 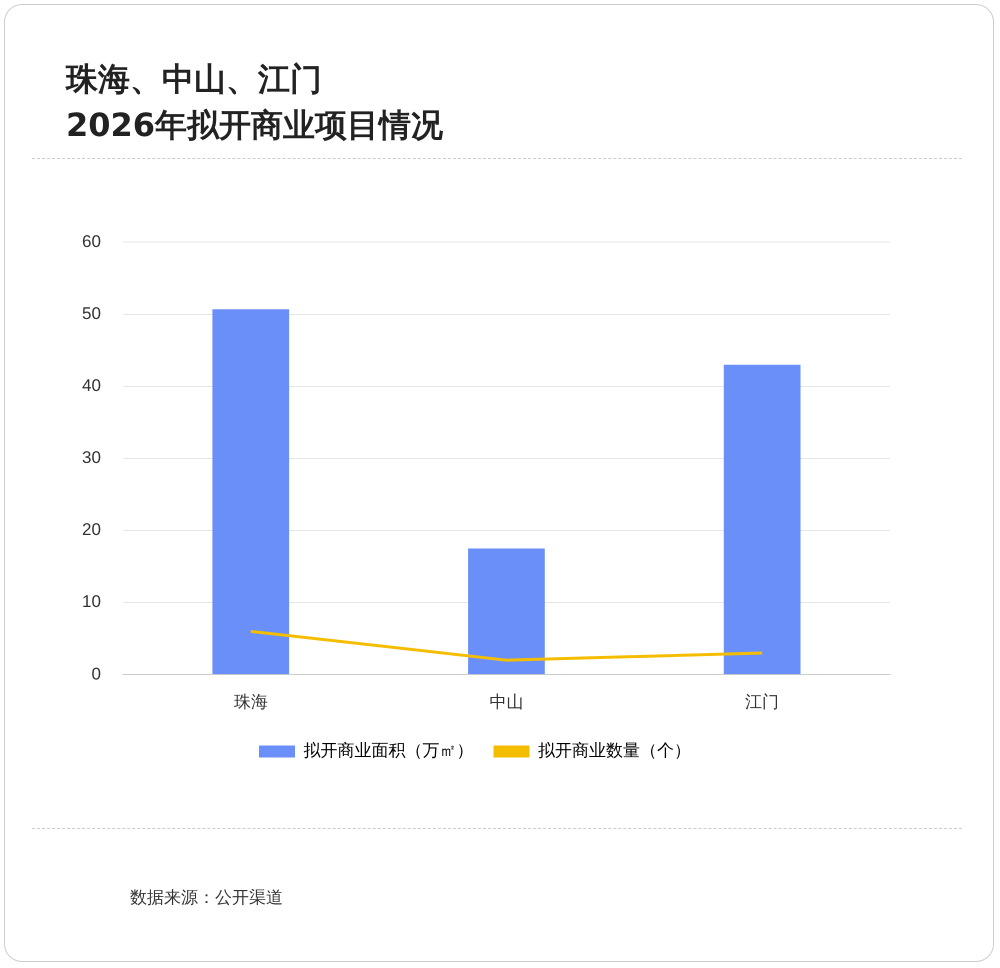 I want to click on x-tick-label: 江门, so click(x=762, y=702).